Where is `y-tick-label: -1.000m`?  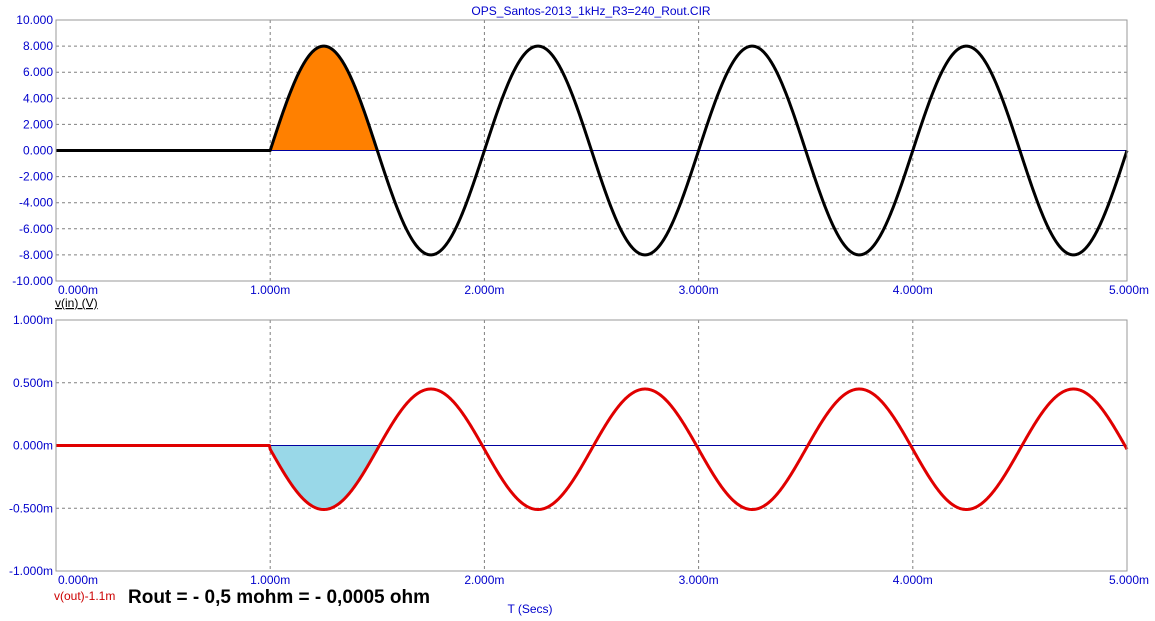 y-tick-label: -1.000m is located at coordinates (31, 571).